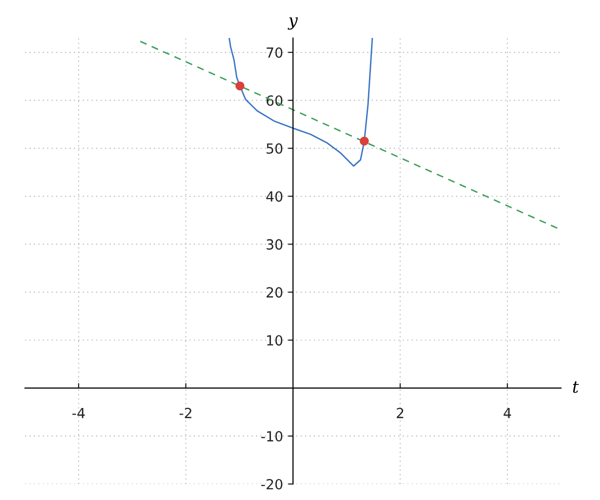 The image size is (600, 500). What do you see at coordinates (274, 292) in the screenshot?
I see `y-tick-label: 20` at bounding box center [274, 292].